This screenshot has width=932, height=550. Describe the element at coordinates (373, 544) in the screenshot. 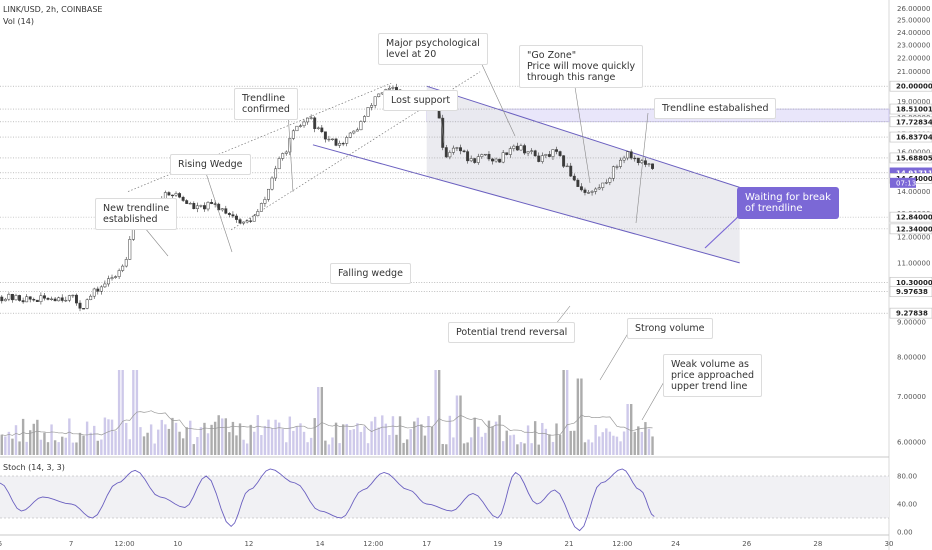

I see `time-tick-label: 12:00` at that location.